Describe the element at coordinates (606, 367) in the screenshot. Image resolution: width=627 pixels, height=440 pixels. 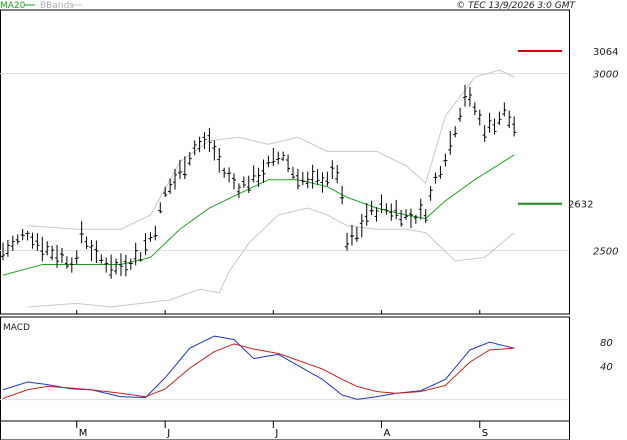
I see `macd-tick-label: 40` at that location.